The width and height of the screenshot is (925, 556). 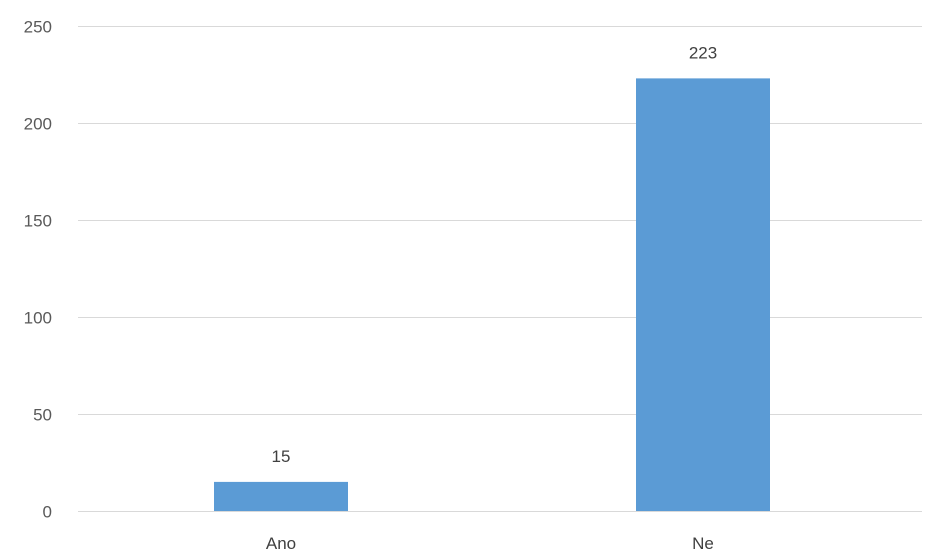 What do you see at coordinates (281, 496) in the screenshot?
I see `bar-ano` at bounding box center [281, 496].